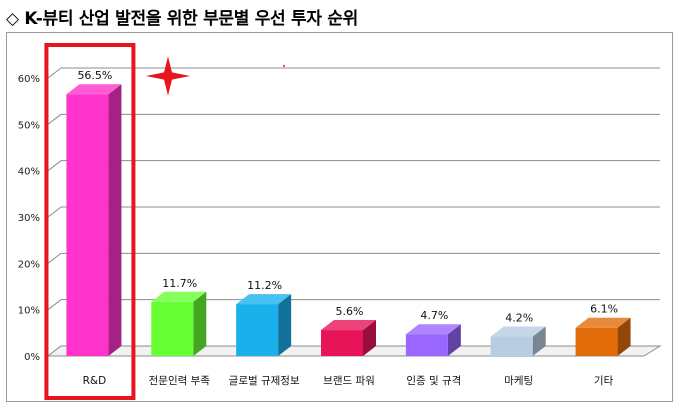 This screenshot has width=680, height=407. I want to click on data-label: 11.2%, so click(264, 285).